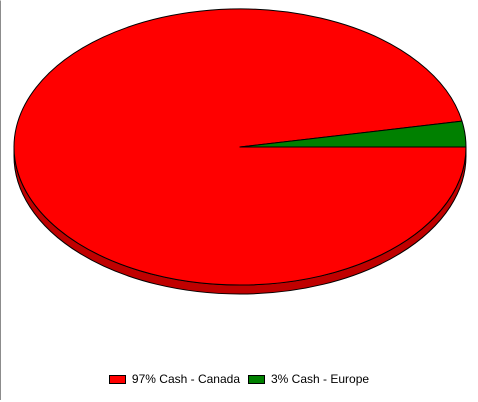 The width and height of the screenshot is (478, 402). Describe the element at coordinates (117, 379) in the screenshot. I see `legend-swatch-canada` at that location.